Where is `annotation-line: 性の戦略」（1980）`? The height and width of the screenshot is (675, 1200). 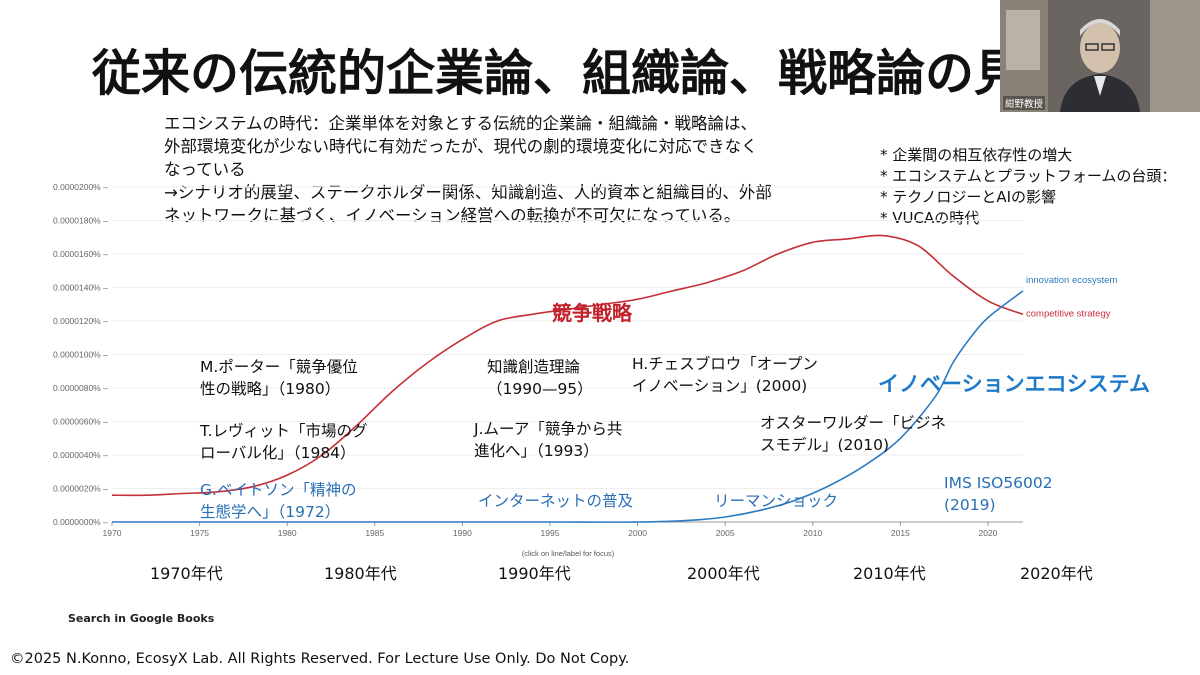 annotation-line: 性の戦略」（1980） is located at coordinates (270, 389).